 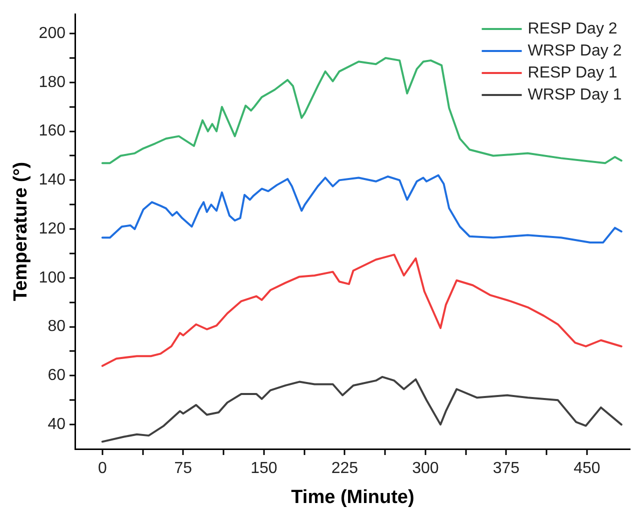 What do you see at coordinates (352, 497) in the screenshot?
I see `x-axis-title: Time (Minute)` at bounding box center [352, 497].